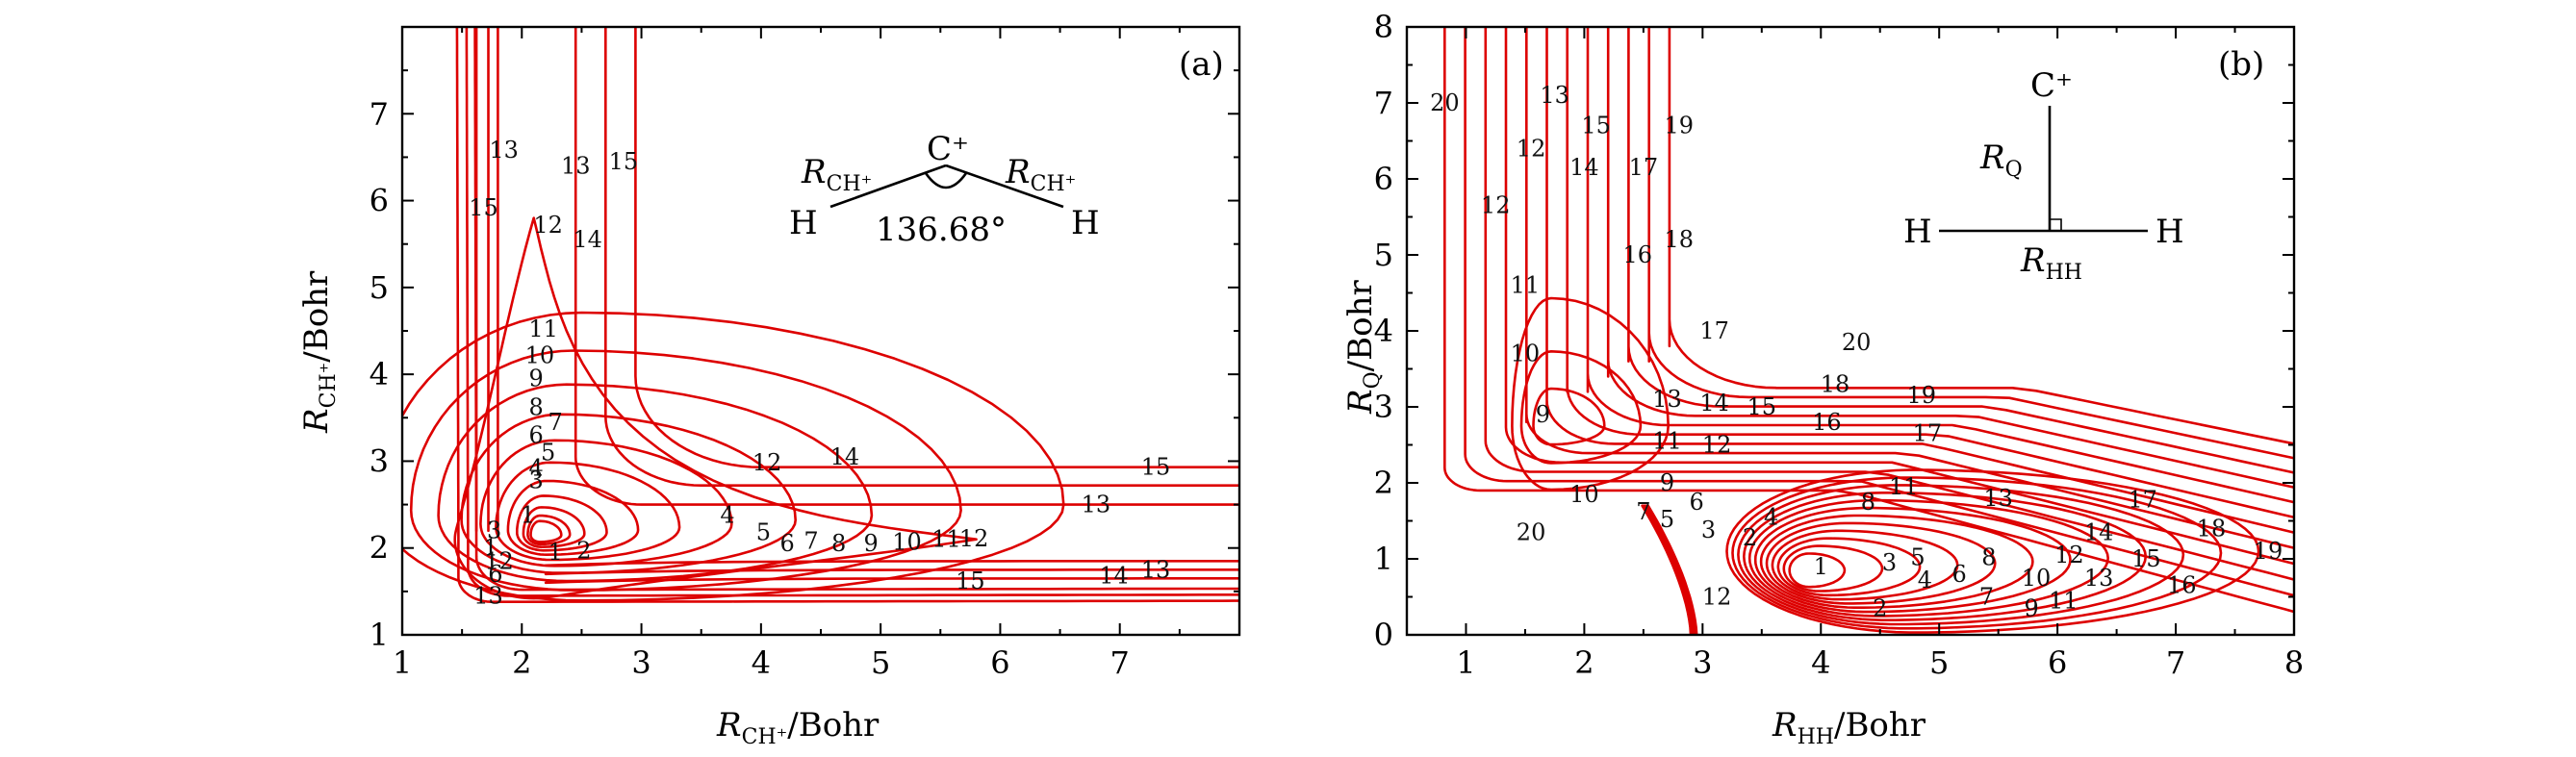  Describe the element at coordinates (1917, 232) in the screenshot. I see `atom-h-left-b: H` at that location.